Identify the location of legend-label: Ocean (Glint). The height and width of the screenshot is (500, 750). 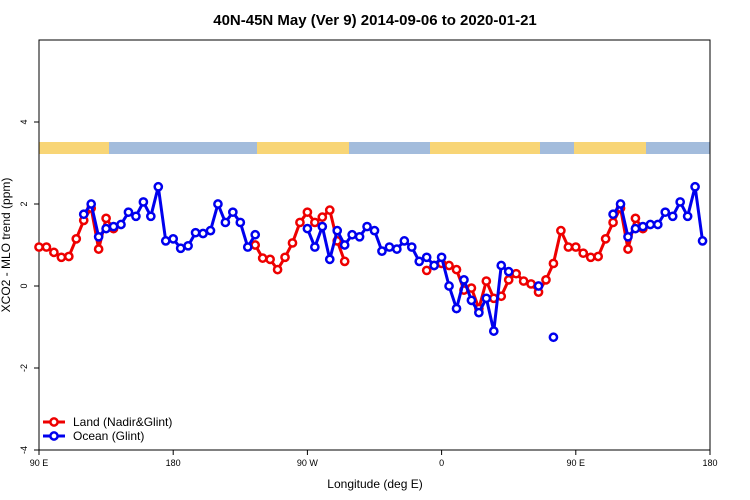
(108, 436).